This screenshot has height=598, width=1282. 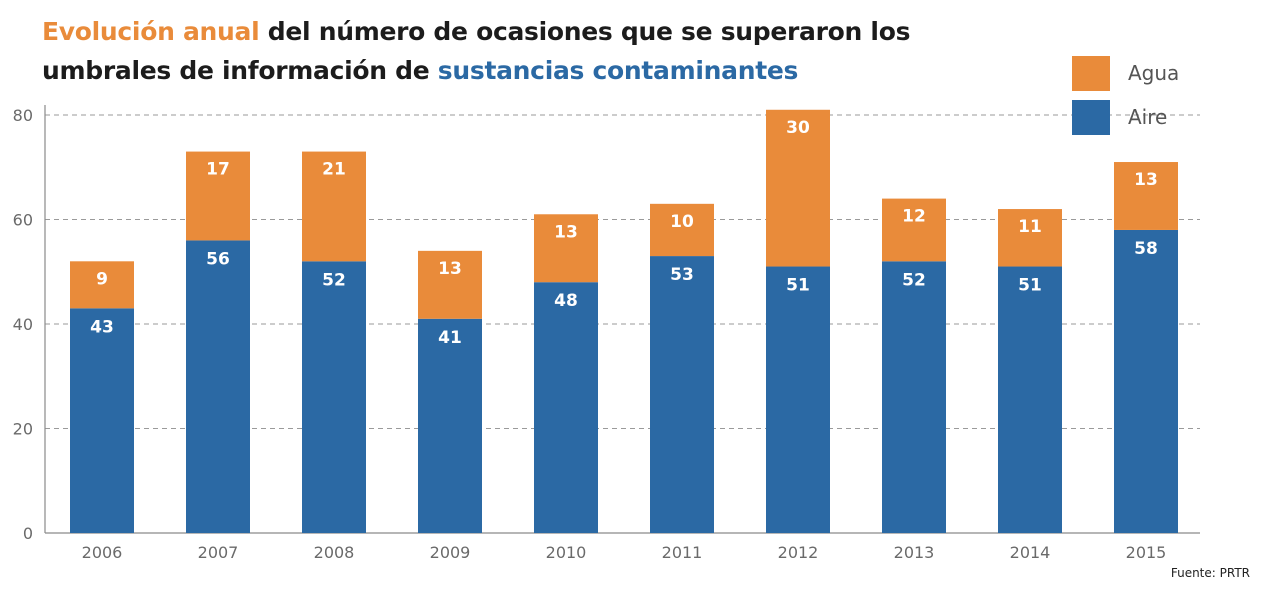 What do you see at coordinates (23, 429) in the screenshot?
I see `y-tick-label: 20` at bounding box center [23, 429].